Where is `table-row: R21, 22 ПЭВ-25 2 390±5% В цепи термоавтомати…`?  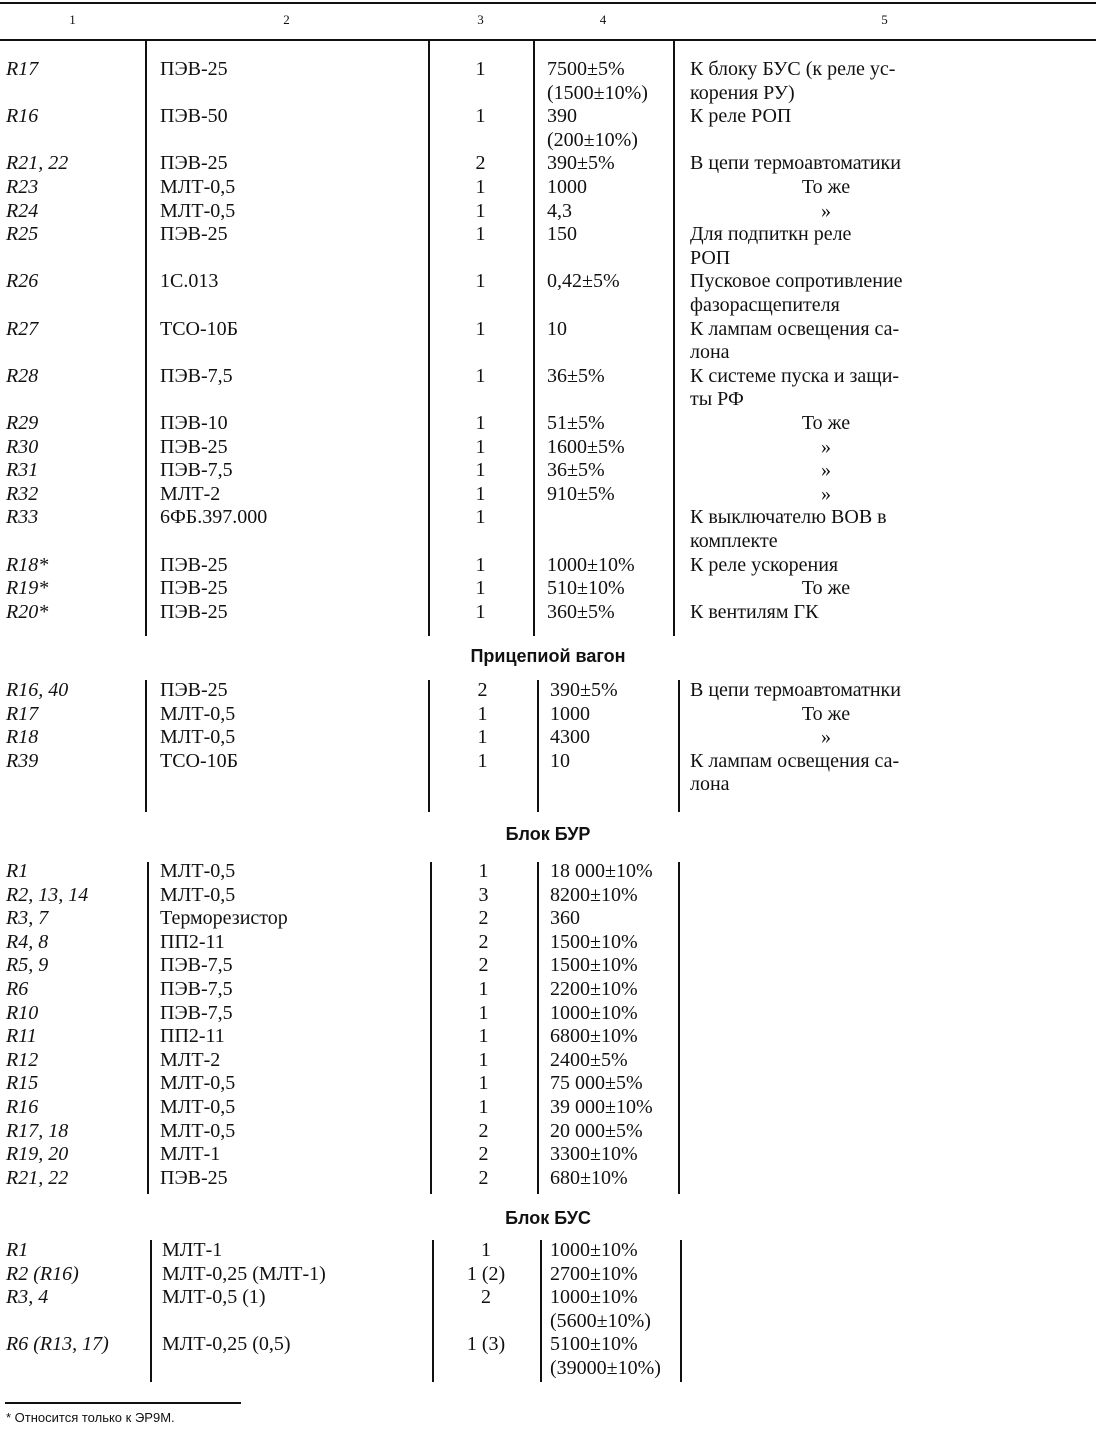 table-row: R21, 22 ПЭВ-25 2 390±5% В цепи термоавтомати… is located at coordinates (548, 164).